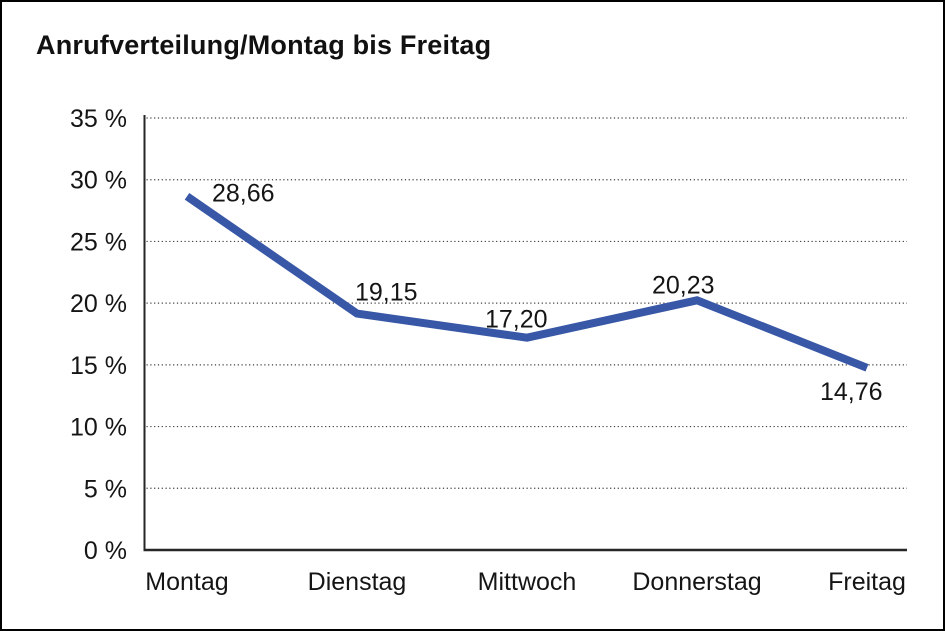 Image resolution: width=945 pixels, height=631 pixels. Describe the element at coordinates (243, 193) in the screenshot. I see `data-point-label: 28,66` at that location.